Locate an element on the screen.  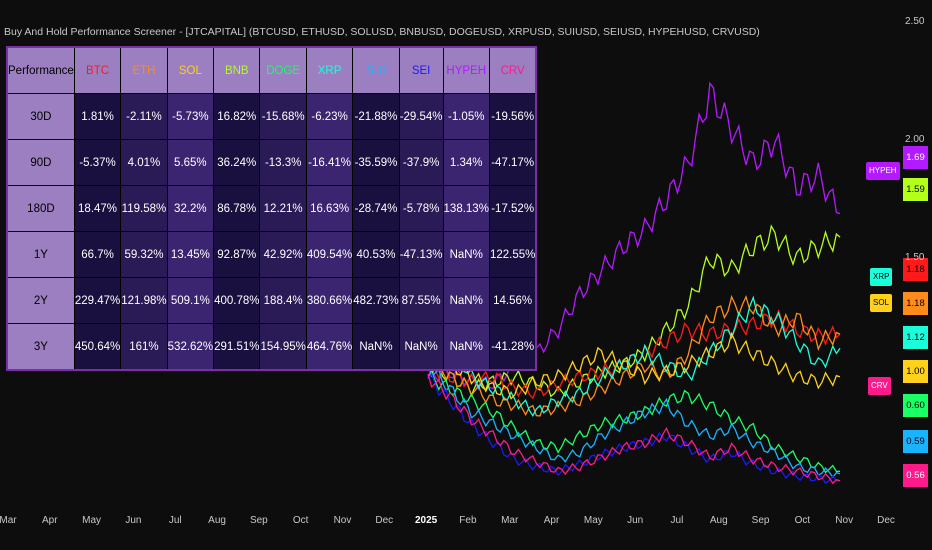
table-corner-label: Performance is located at coordinates (40, 70).